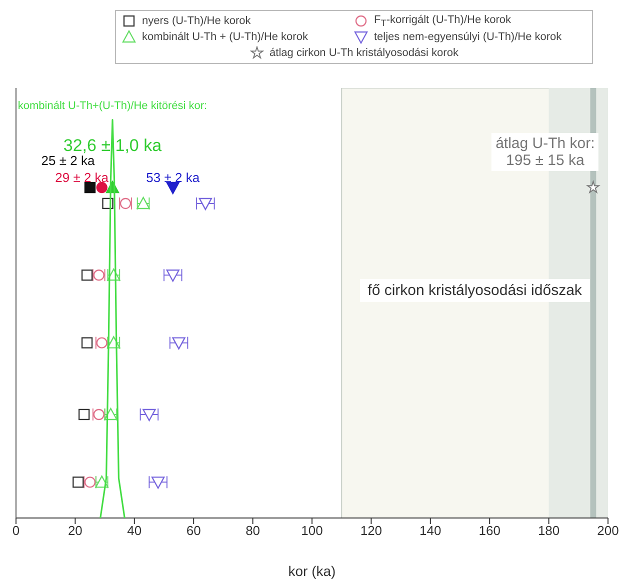  What do you see at coordinates (545, 152) in the screenshot?
I see `annotation: átlag U-Th kor: 195 ± 15 ka` at bounding box center [545, 152].